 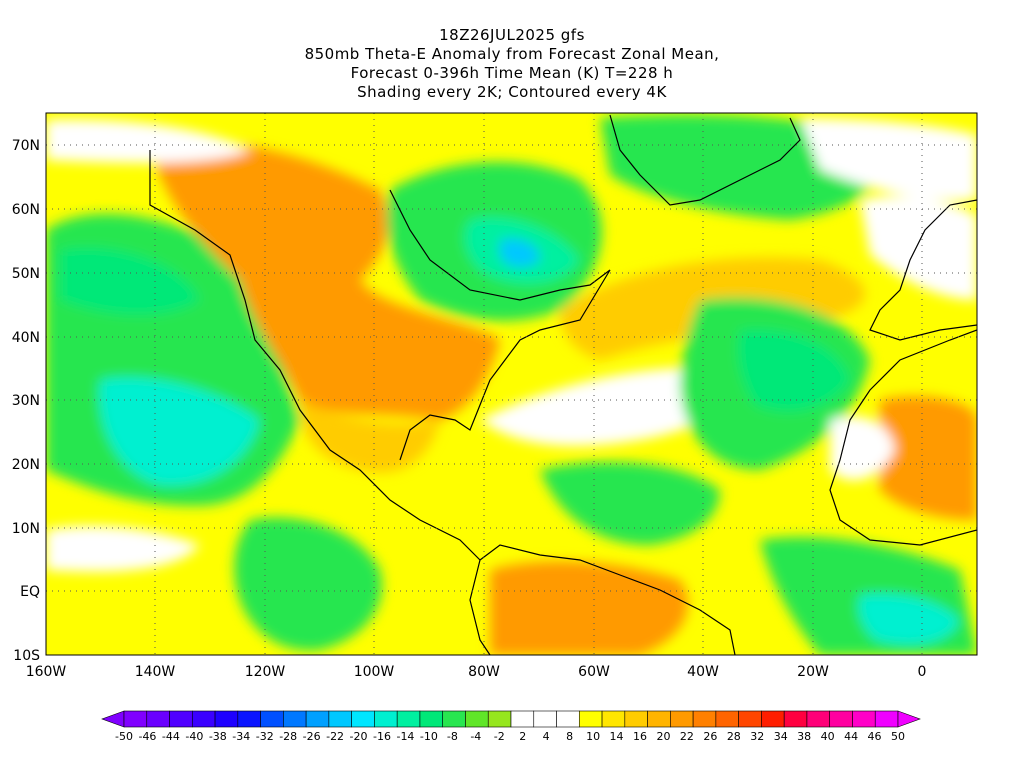 What do you see at coordinates (918, 247) in the screenshot?
I see `europe-white-field` at bounding box center [918, 247].